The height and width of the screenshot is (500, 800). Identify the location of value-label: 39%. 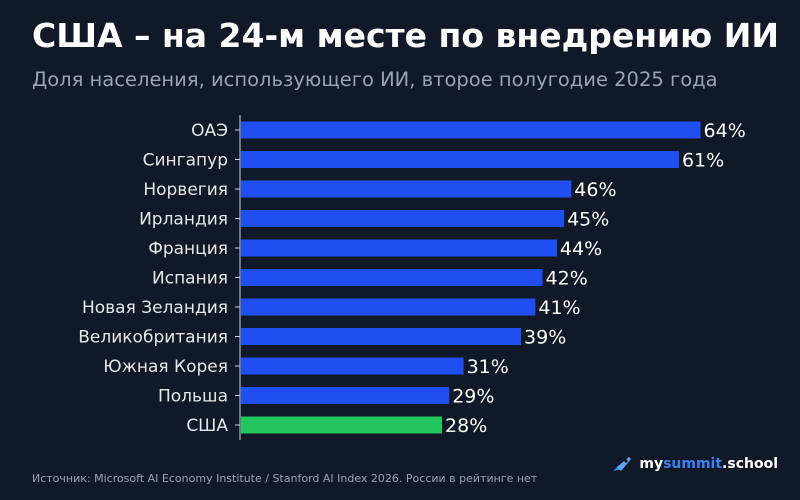
(545, 338).